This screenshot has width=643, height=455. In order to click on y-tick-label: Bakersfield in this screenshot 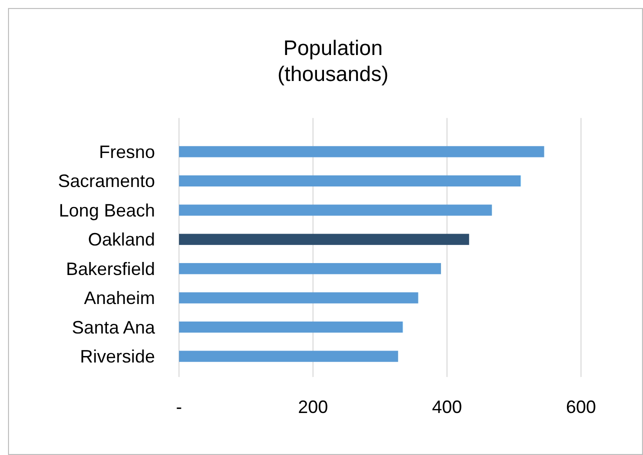, I will do `click(110, 268)`.